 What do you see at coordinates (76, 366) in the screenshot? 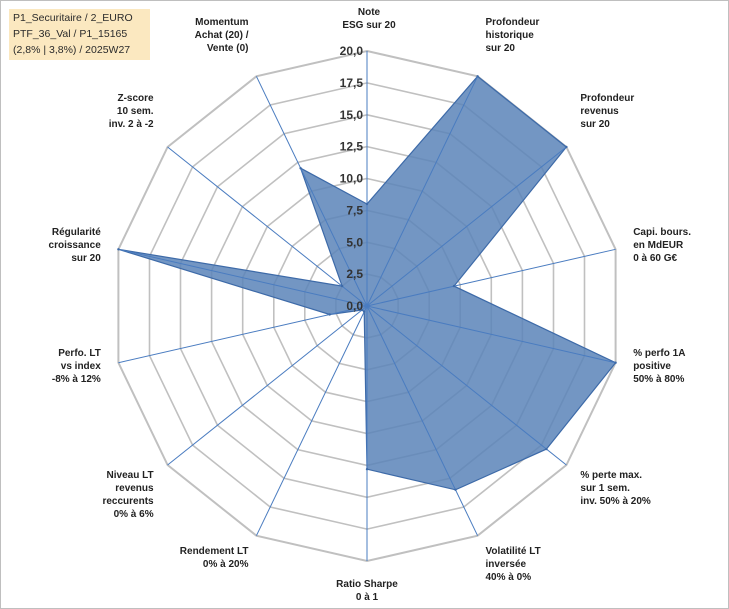
I see `axis-label: Perfo. LT vs index -8% à 12%` at bounding box center [76, 366].